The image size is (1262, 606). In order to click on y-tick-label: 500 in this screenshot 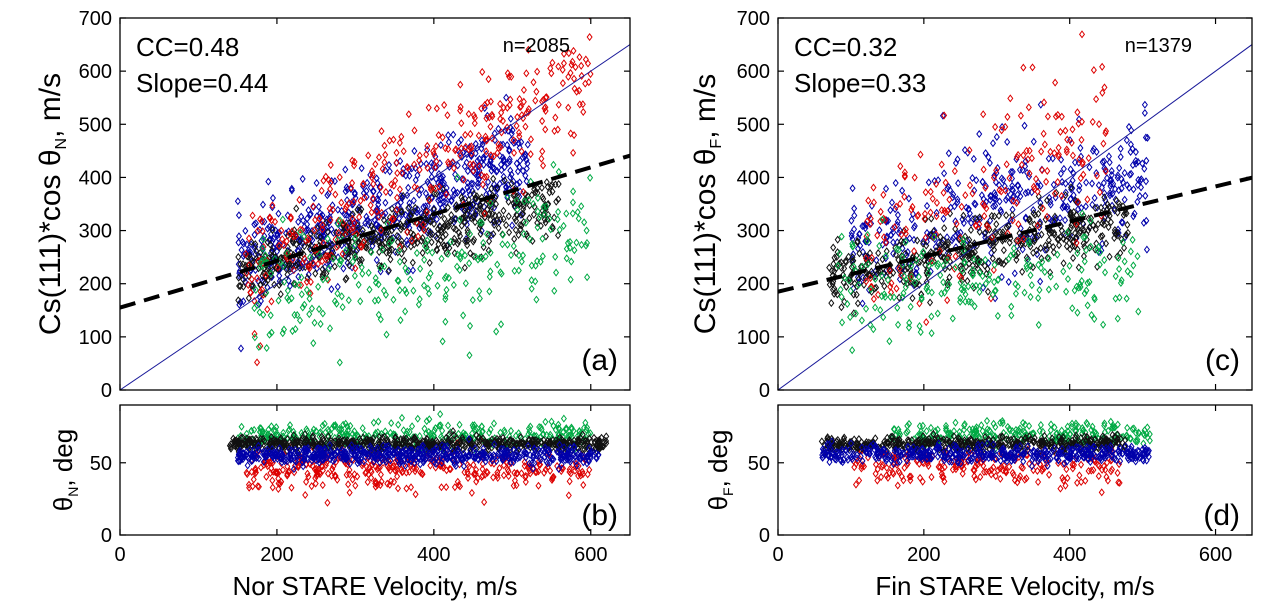, I will do `click(95, 125)`.